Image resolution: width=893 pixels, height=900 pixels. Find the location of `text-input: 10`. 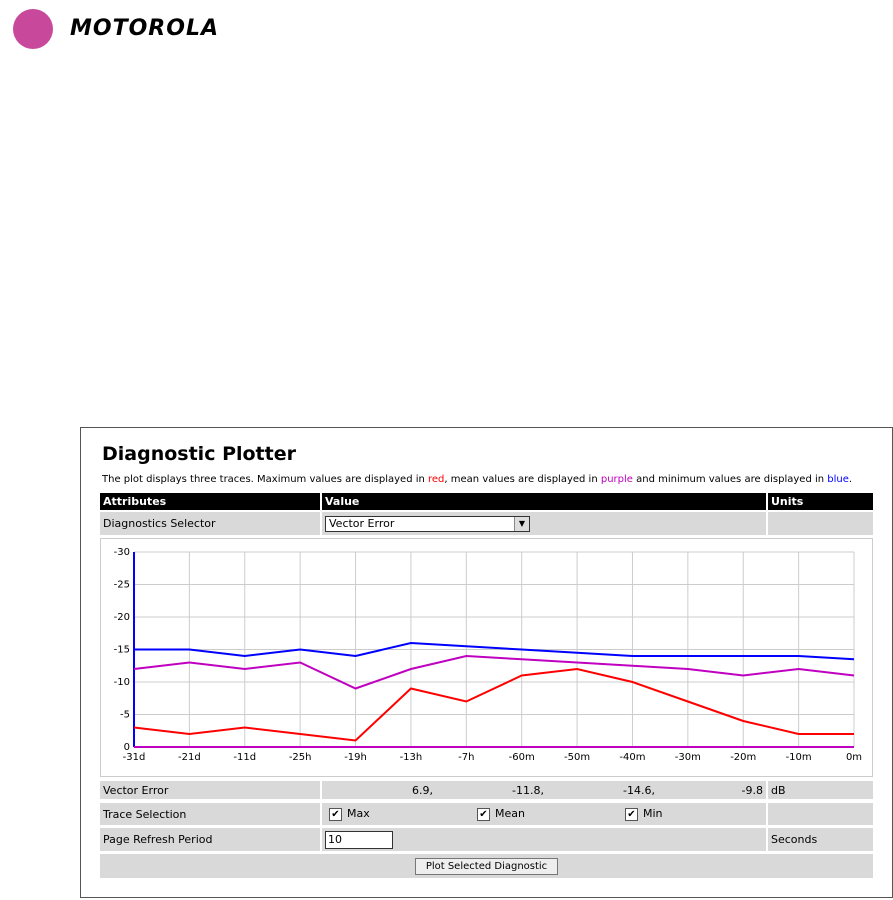

text-input: 10 is located at coordinates (359, 839).